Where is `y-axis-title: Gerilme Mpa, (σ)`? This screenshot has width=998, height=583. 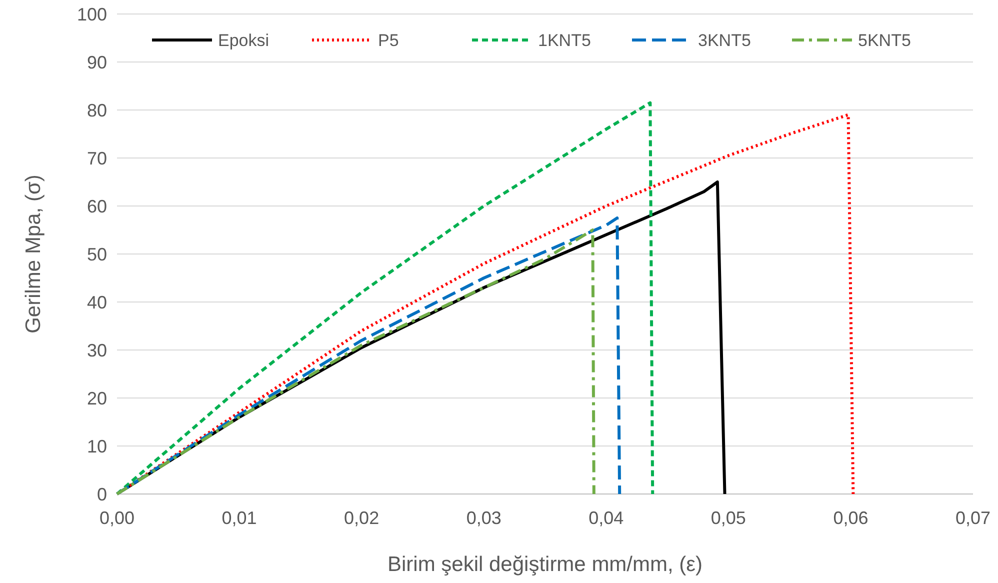 y-axis-title: Gerilme Mpa, (σ) is located at coordinates (33, 254).